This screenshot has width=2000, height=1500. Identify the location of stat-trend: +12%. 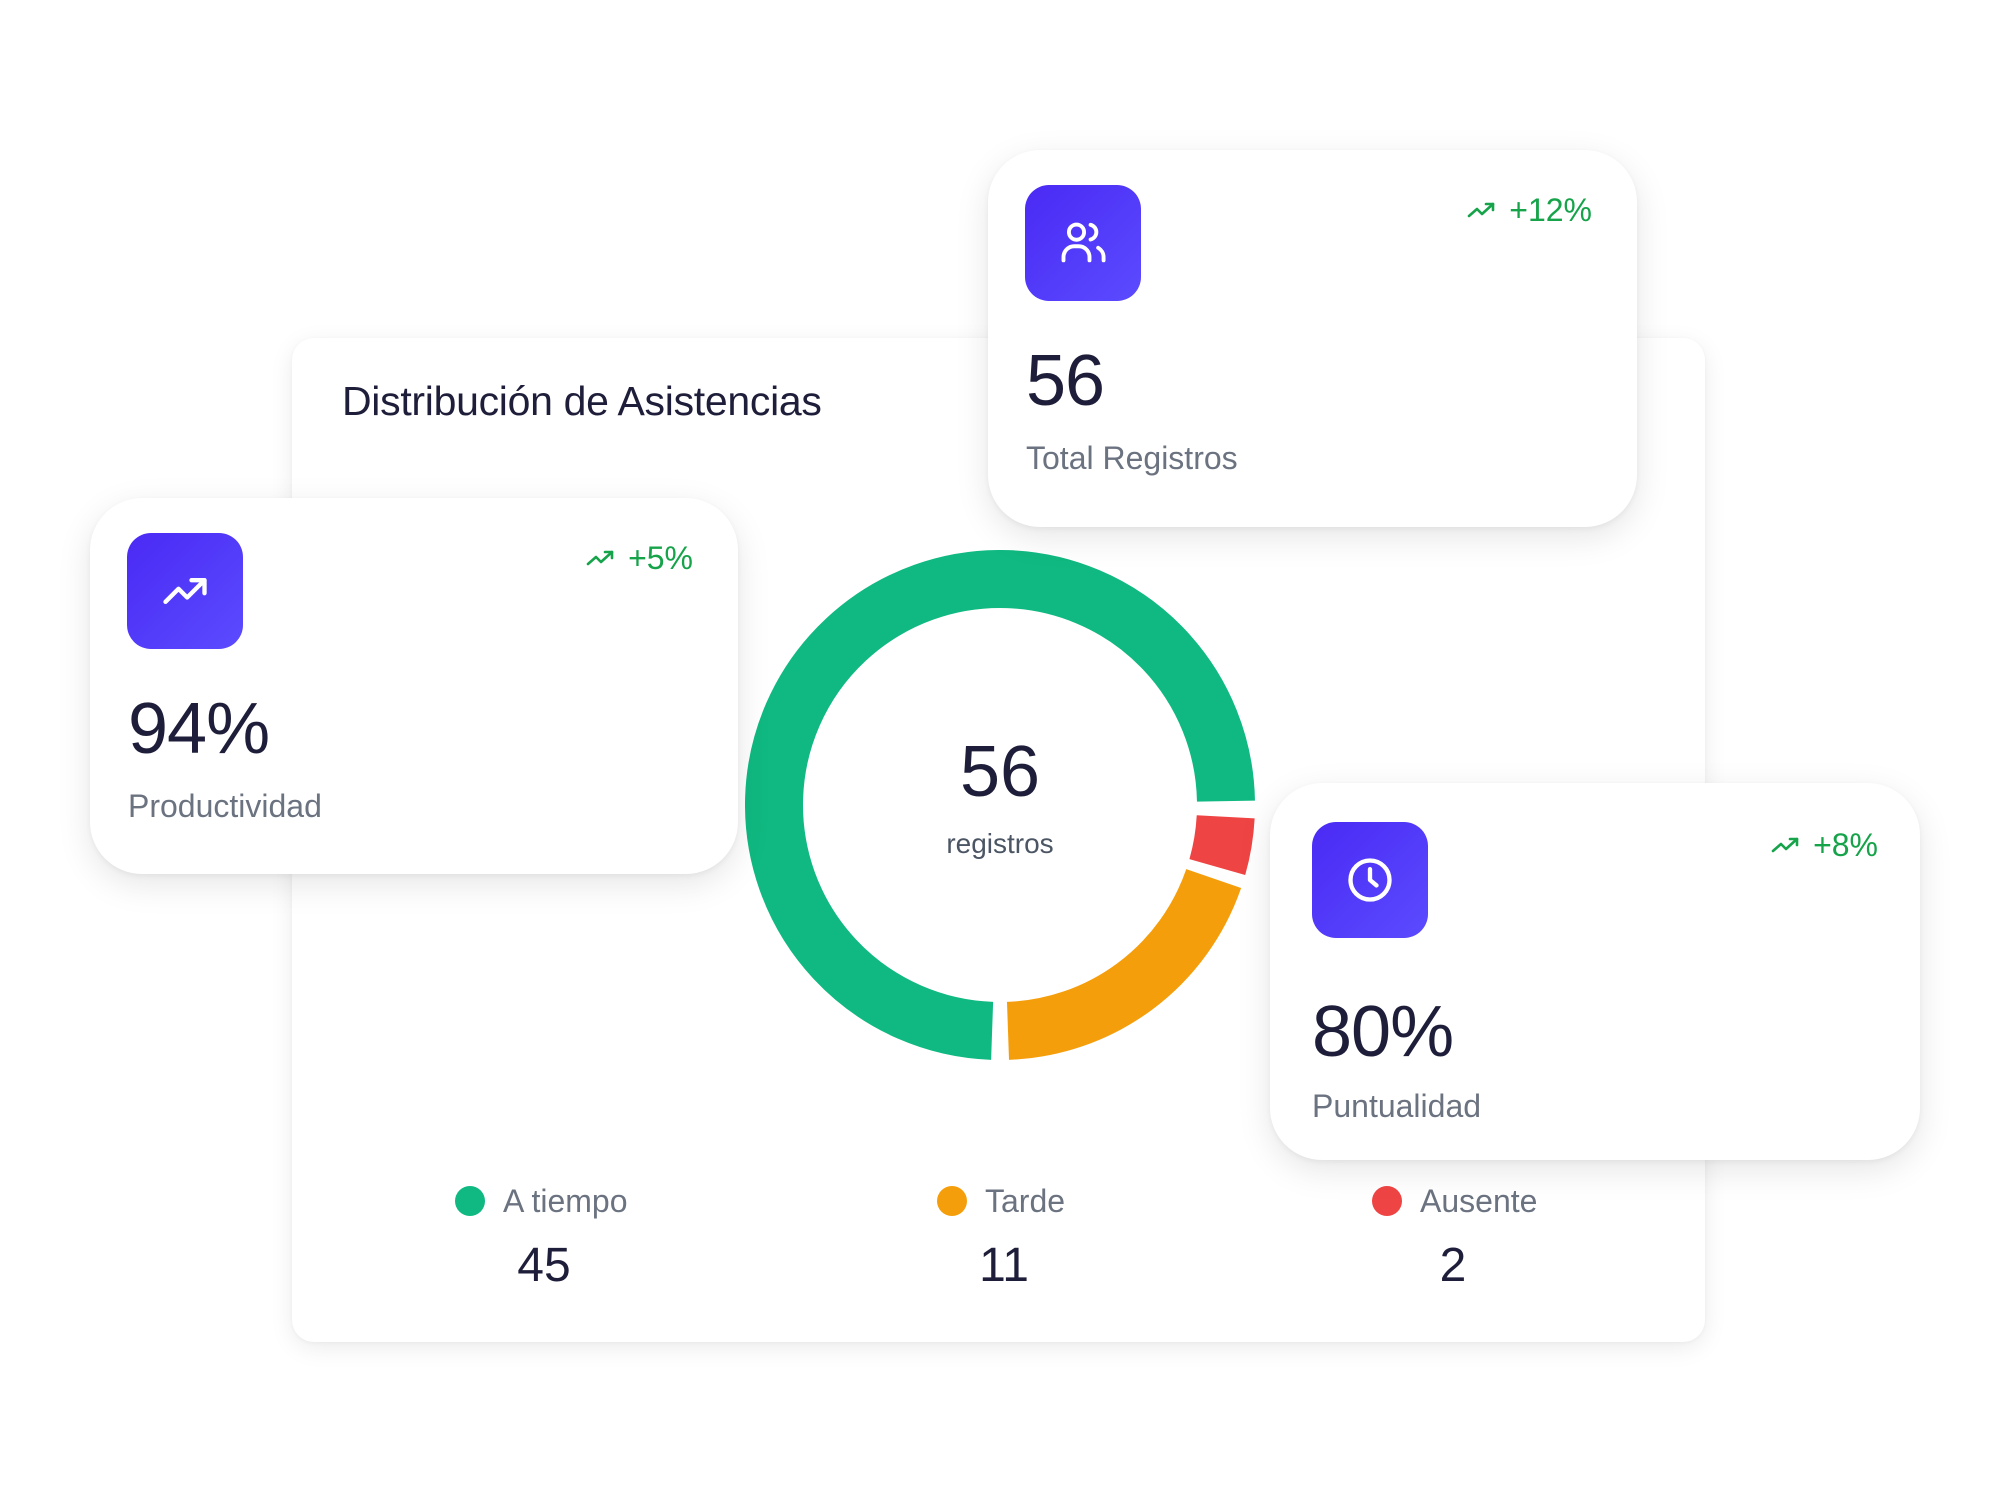
(1529, 210).